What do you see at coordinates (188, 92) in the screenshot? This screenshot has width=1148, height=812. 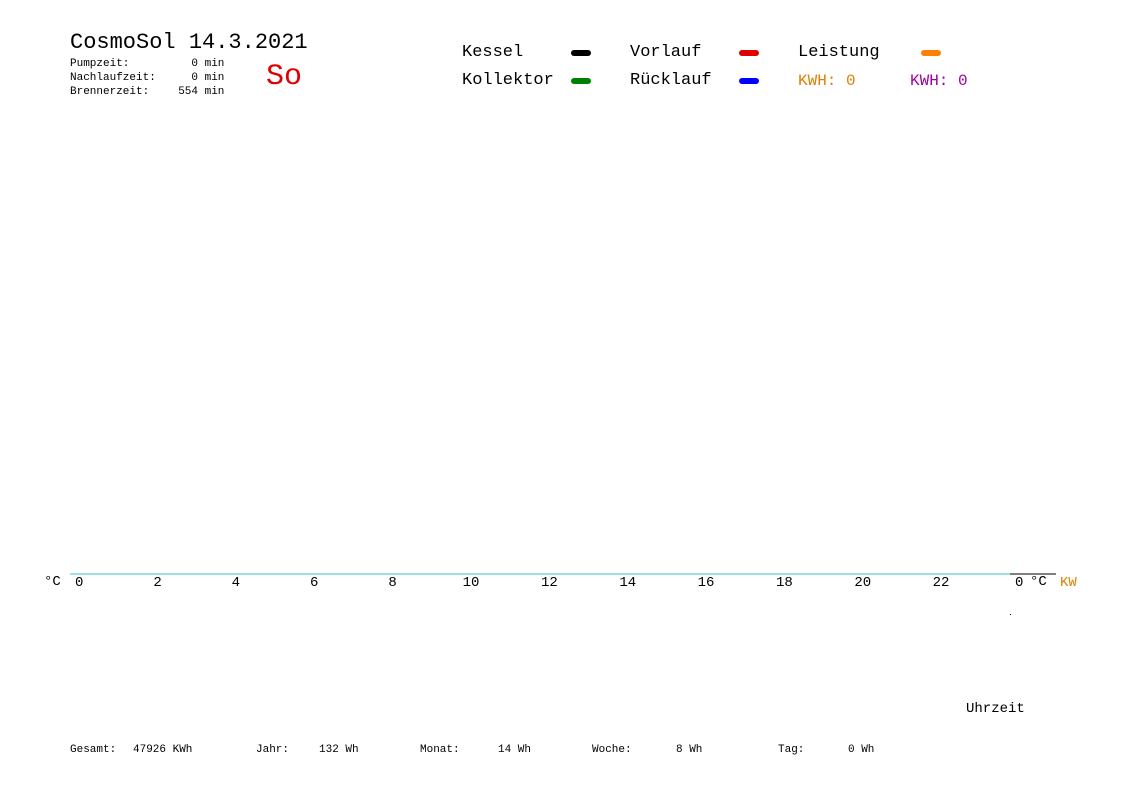 I see `stat-value: 554` at bounding box center [188, 92].